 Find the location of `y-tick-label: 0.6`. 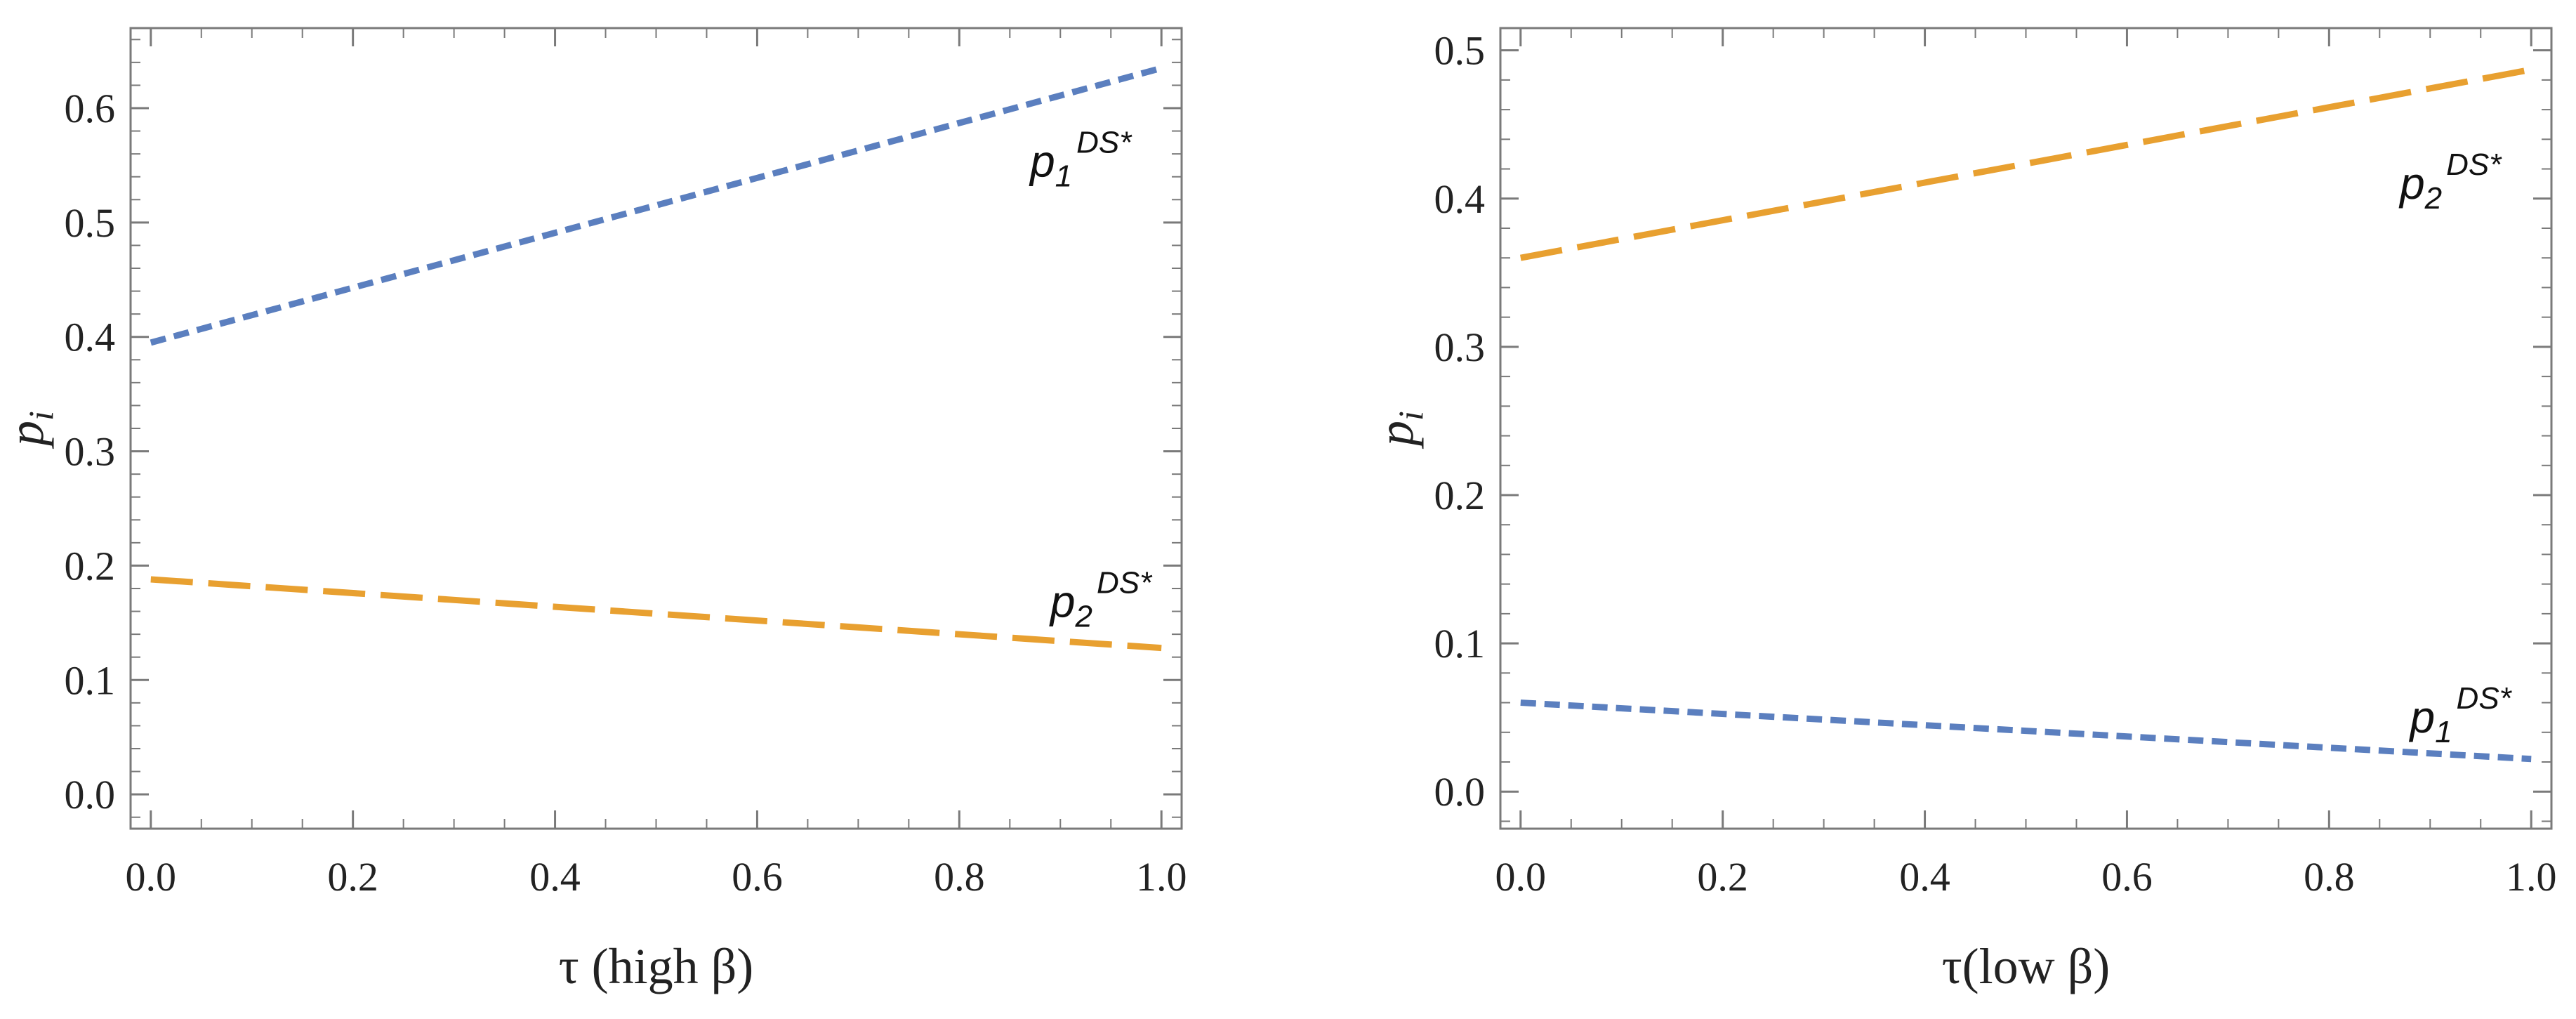

y-tick-label: 0.6 is located at coordinates (90, 108).